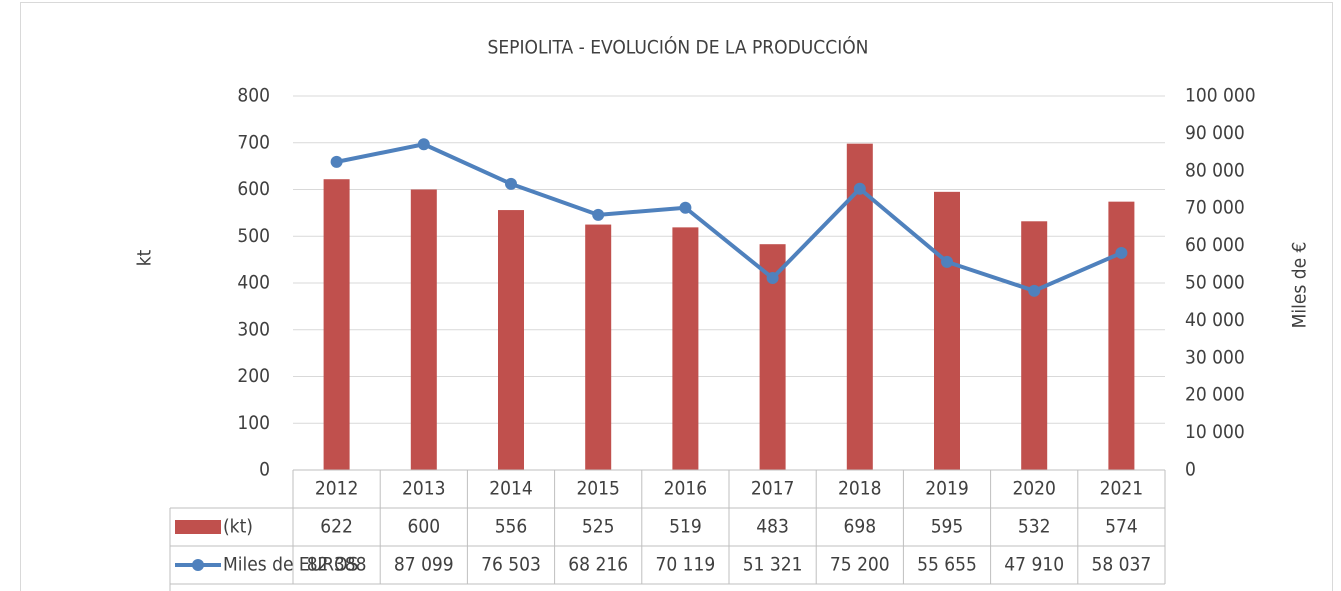  Describe the element at coordinates (511, 489) in the screenshot. I see `x-tick-label: 2014` at that location.